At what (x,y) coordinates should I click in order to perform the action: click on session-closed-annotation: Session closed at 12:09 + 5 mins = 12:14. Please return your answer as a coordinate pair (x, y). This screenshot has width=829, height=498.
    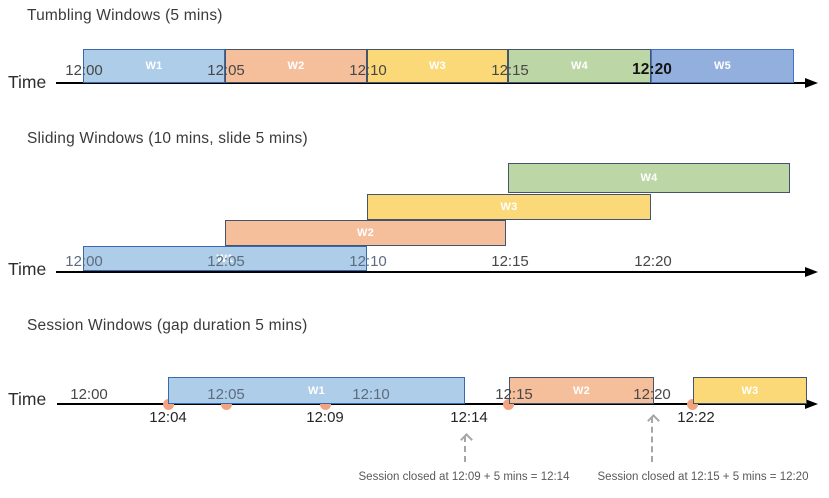
    Looking at the image, I should click on (464, 477).